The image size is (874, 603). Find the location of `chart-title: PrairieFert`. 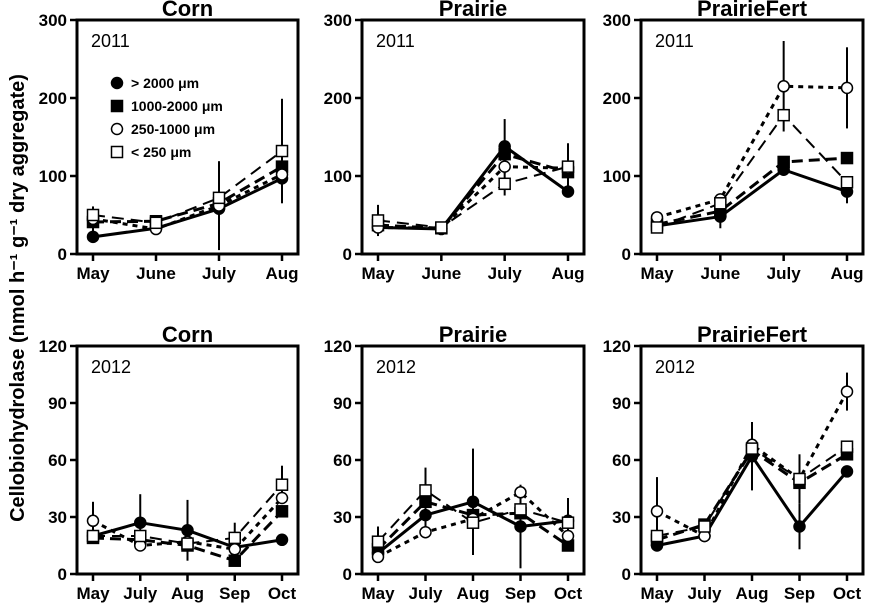

chart-title: PrairieFert is located at coordinates (752, 334).